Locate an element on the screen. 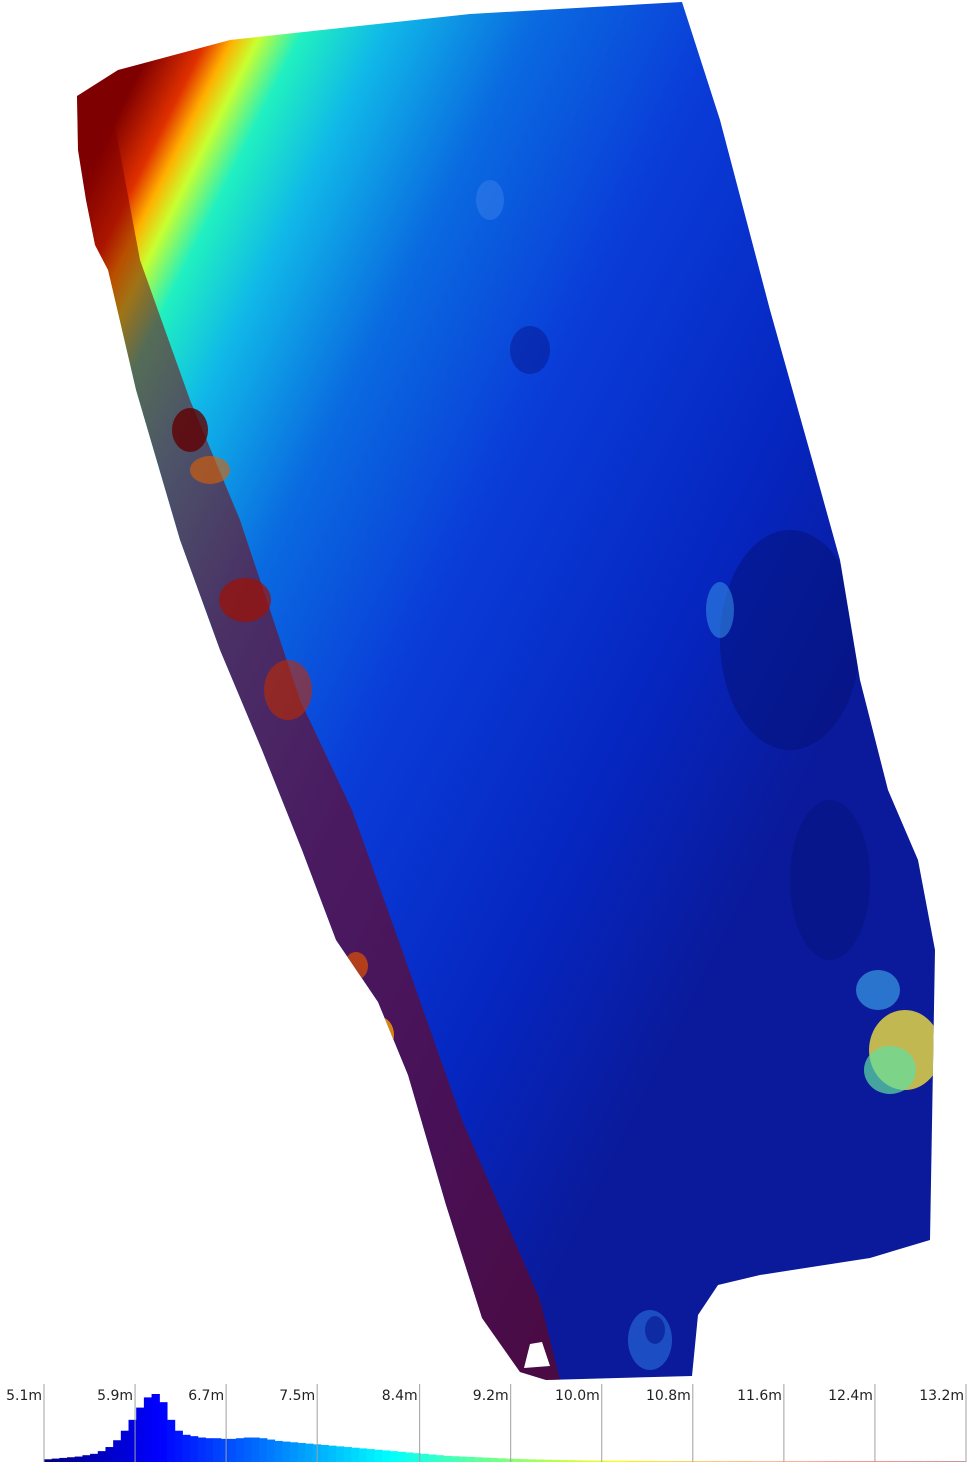  tick-label: 10.8m is located at coordinates (668, 1396).